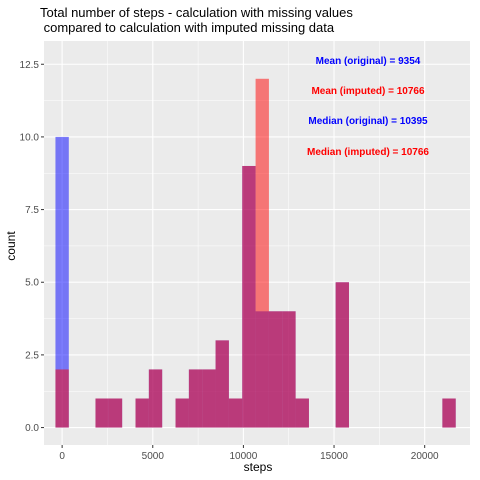 This screenshot has width=480, height=480. I want to click on x-tick-label: 5000, so click(153, 456).